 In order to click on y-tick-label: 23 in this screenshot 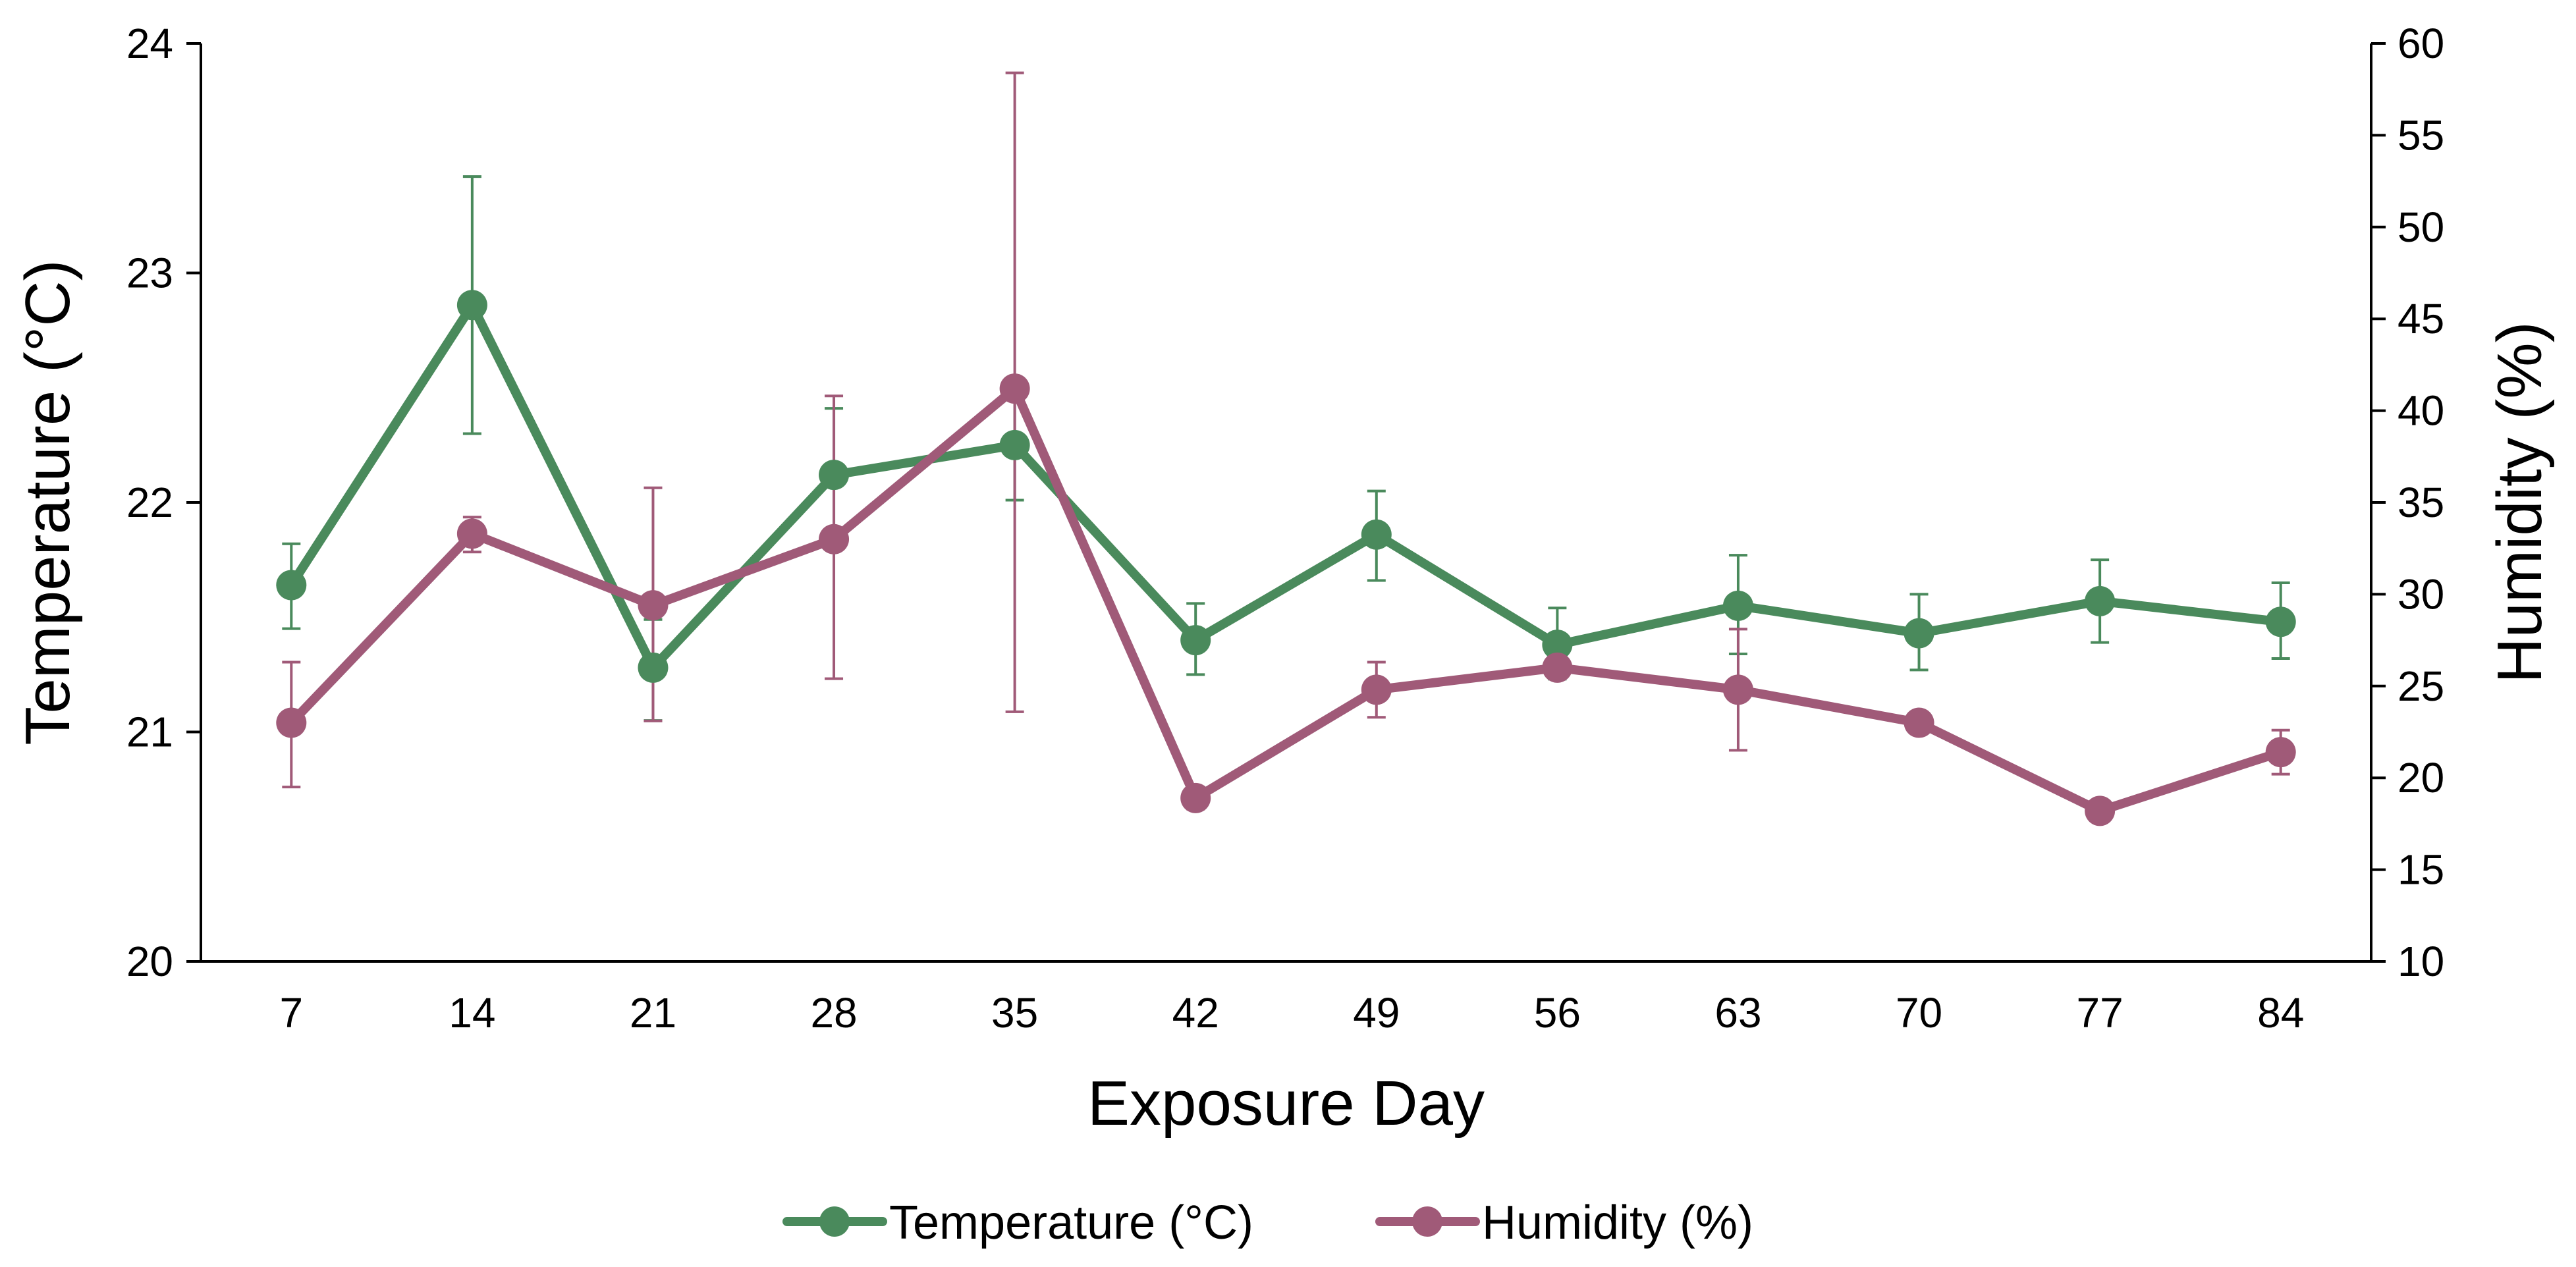, I will do `click(149, 274)`.